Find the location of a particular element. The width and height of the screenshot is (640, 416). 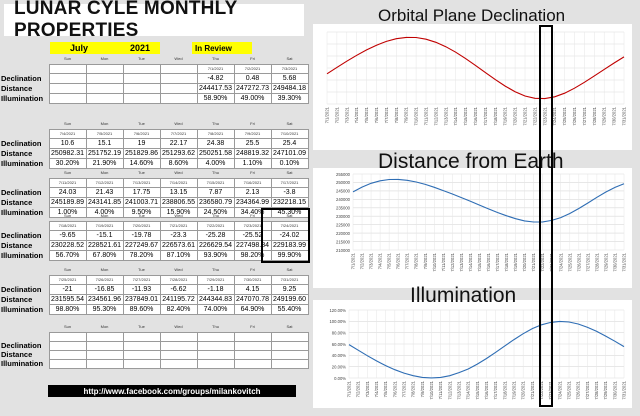

illumination-cell: 87.10% is located at coordinates (178, 255).